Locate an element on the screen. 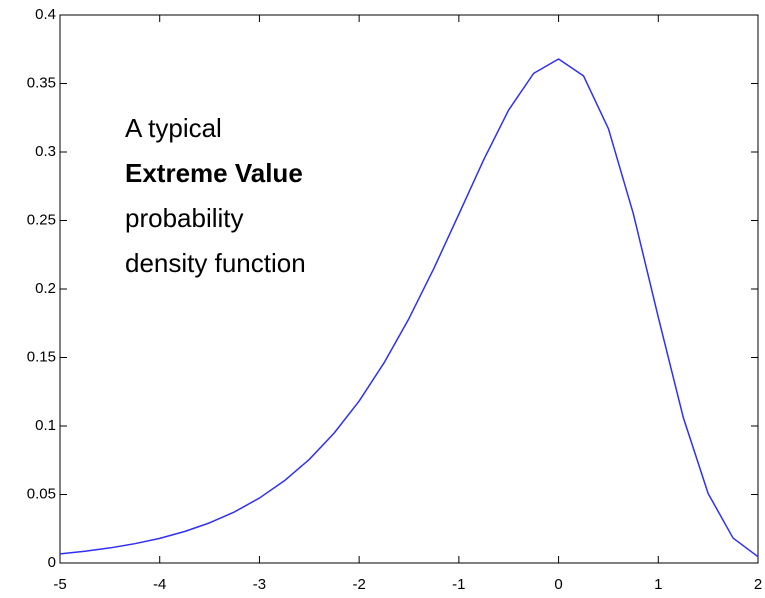 The width and height of the screenshot is (765, 598). x-tick-label: -5 is located at coordinates (59, 584).